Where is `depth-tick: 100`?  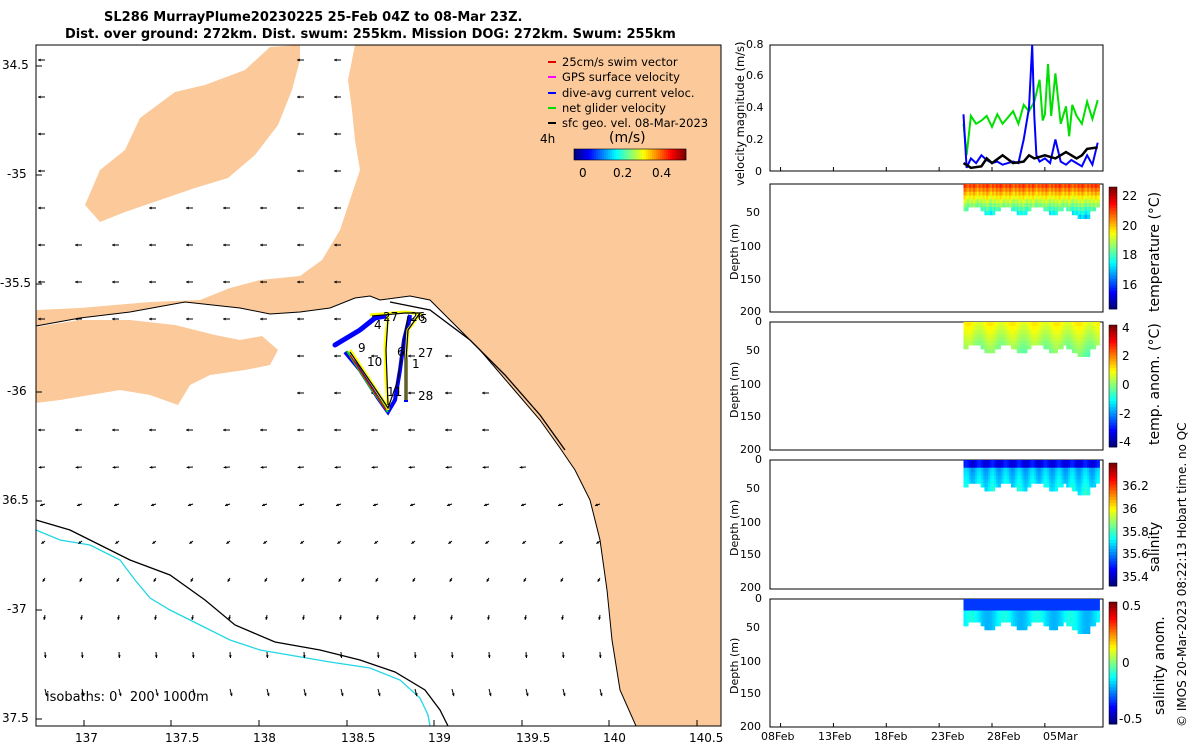
depth-tick: 100 is located at coordinates (750, 246).